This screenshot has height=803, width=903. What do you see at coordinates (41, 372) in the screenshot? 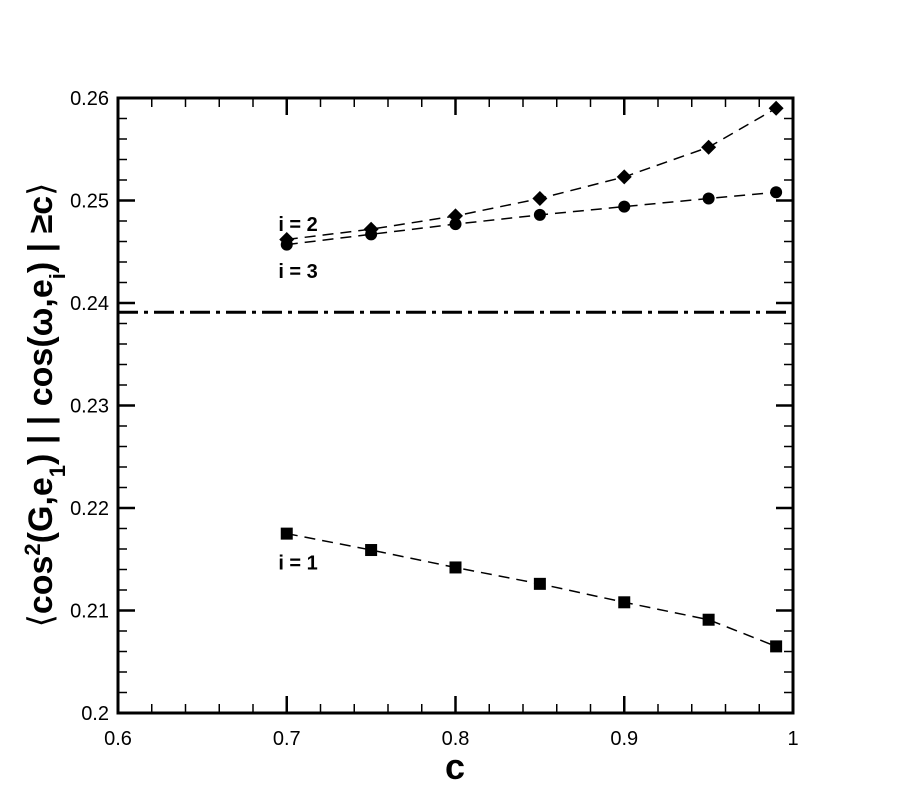
I see `y-title-rest: ) | | cos(ω,e` at bounding box center [41, 372].